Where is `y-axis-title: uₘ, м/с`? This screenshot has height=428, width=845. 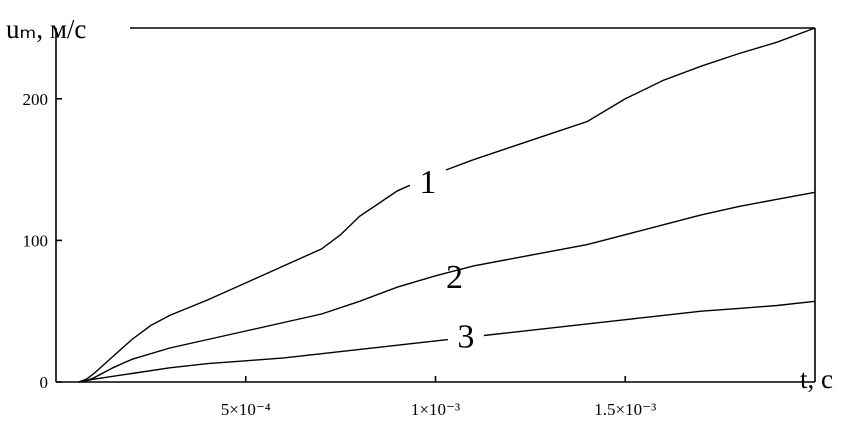
y-axis-title: uₘ, м/с is located at coordinates (46, 29).